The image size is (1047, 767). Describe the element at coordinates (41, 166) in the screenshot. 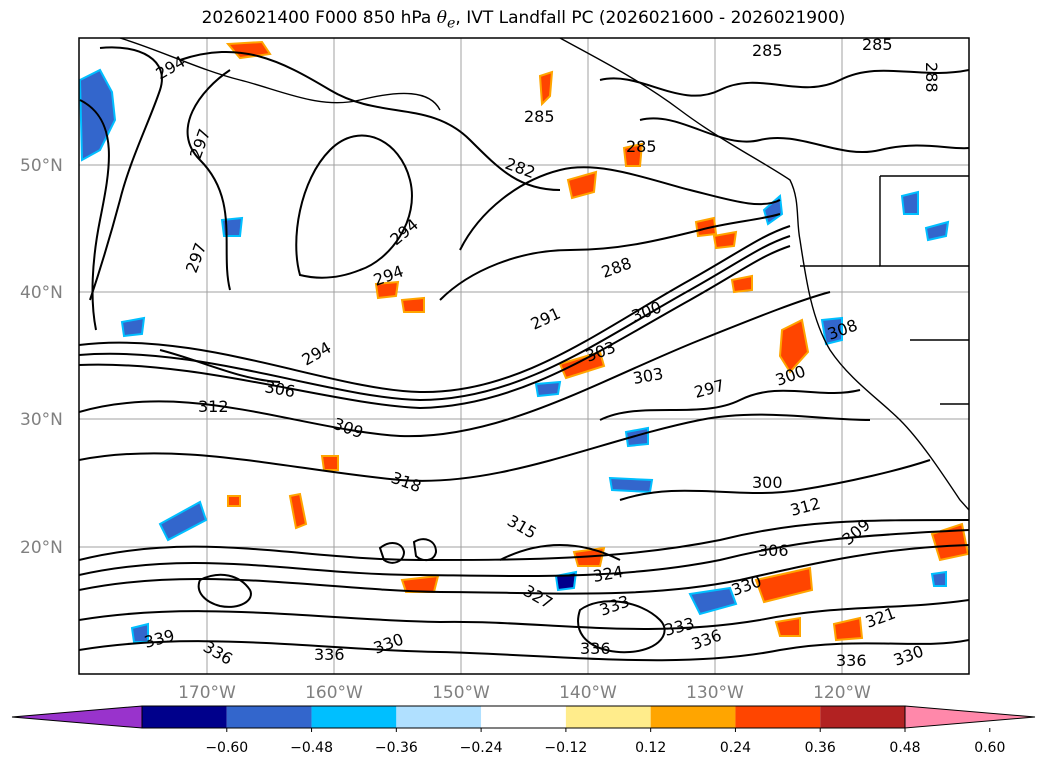

I see `lat-label-50: 50°N` at that location.